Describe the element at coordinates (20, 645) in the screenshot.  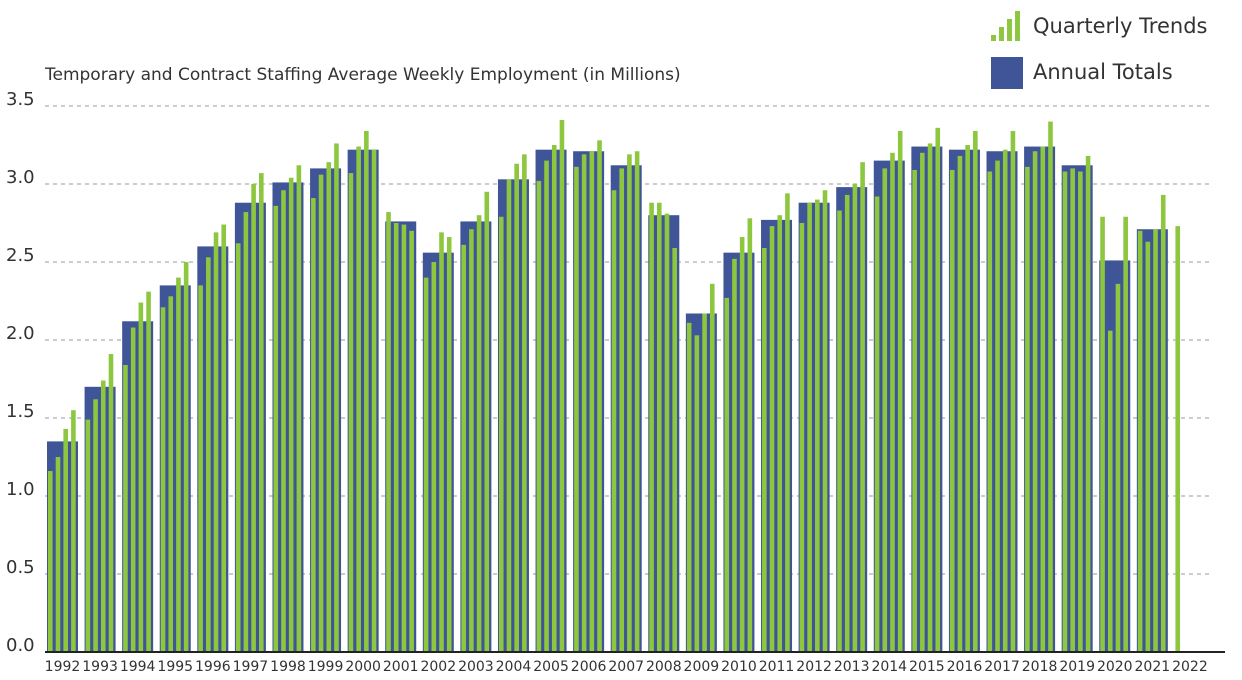
I see `y-tick-label: 0.0` at that location.